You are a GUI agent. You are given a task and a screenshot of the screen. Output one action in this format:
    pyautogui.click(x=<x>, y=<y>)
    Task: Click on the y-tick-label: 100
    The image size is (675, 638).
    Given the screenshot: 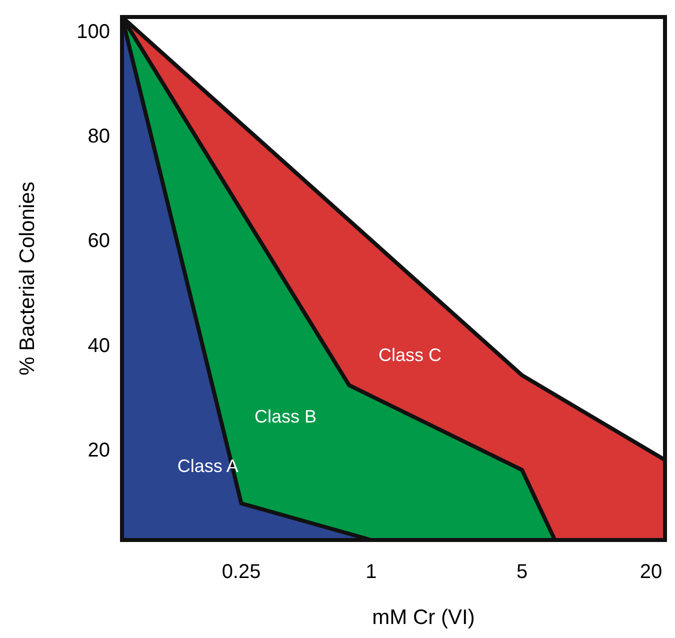 What is the action you would take?
    pyautogui.click(x=93, y=31)
    